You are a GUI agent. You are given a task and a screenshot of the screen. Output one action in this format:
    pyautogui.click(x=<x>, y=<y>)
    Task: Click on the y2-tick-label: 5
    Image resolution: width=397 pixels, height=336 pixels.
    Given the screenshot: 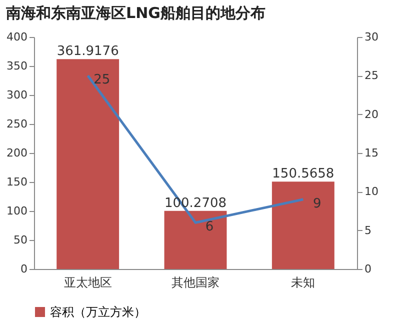 What is the action you would take?
    pyautogui.click(x=368, y=230)
    